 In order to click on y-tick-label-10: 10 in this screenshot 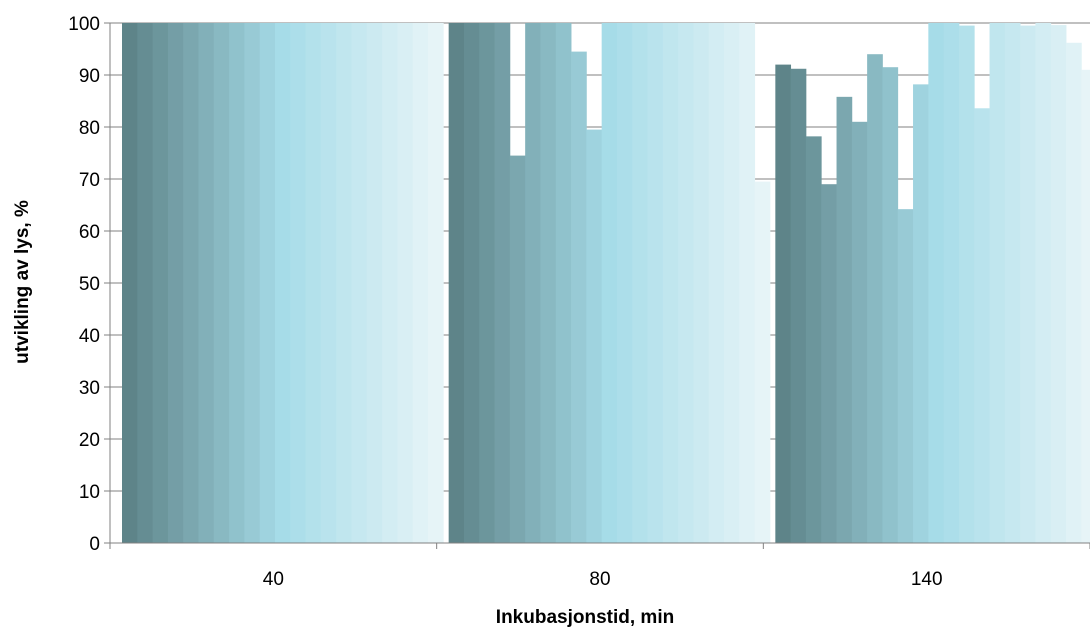, I will do `click(89, 492)`.